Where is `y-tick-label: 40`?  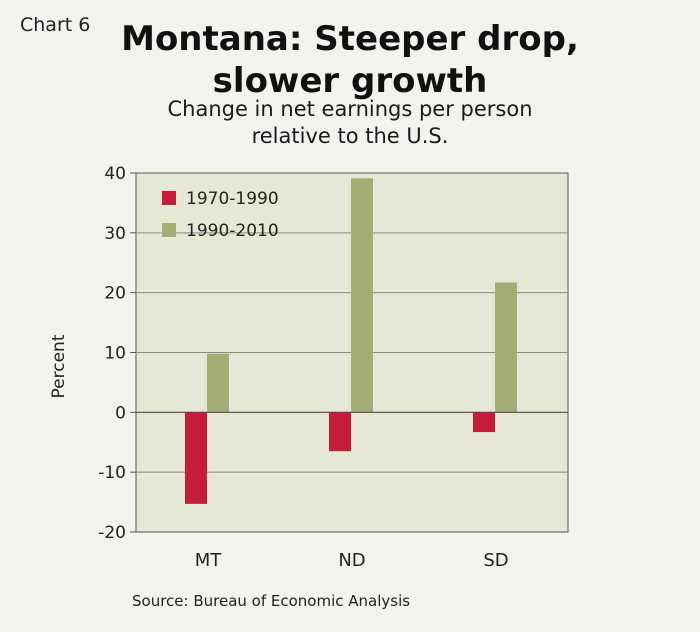 y-tick-label: 40 is located at coordinates (115, 174).